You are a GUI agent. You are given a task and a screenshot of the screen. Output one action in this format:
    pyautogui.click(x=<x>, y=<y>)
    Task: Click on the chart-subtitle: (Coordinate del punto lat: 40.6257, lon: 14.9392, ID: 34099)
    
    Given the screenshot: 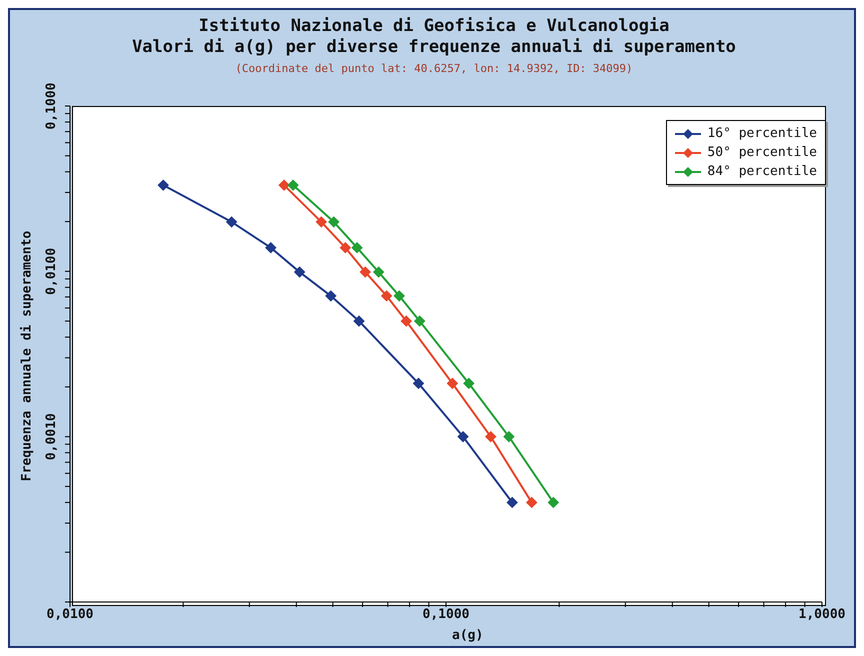 What is the action you would take?
    pyautogui.click(x=434, y=68)
    